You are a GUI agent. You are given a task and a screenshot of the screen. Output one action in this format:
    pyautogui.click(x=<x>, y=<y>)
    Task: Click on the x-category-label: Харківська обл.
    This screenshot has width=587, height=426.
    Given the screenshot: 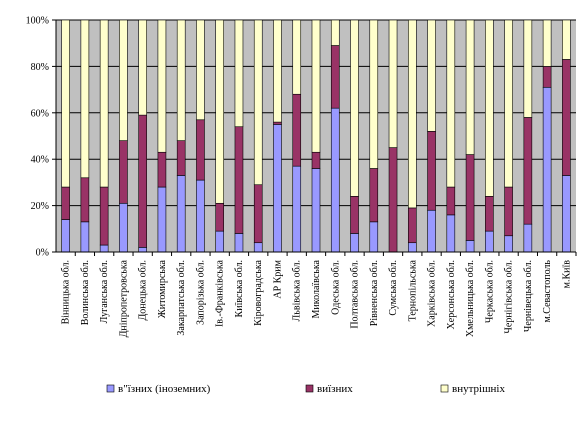 What is the action you would take?
    pyautogui.click(x=432, y=293)
    